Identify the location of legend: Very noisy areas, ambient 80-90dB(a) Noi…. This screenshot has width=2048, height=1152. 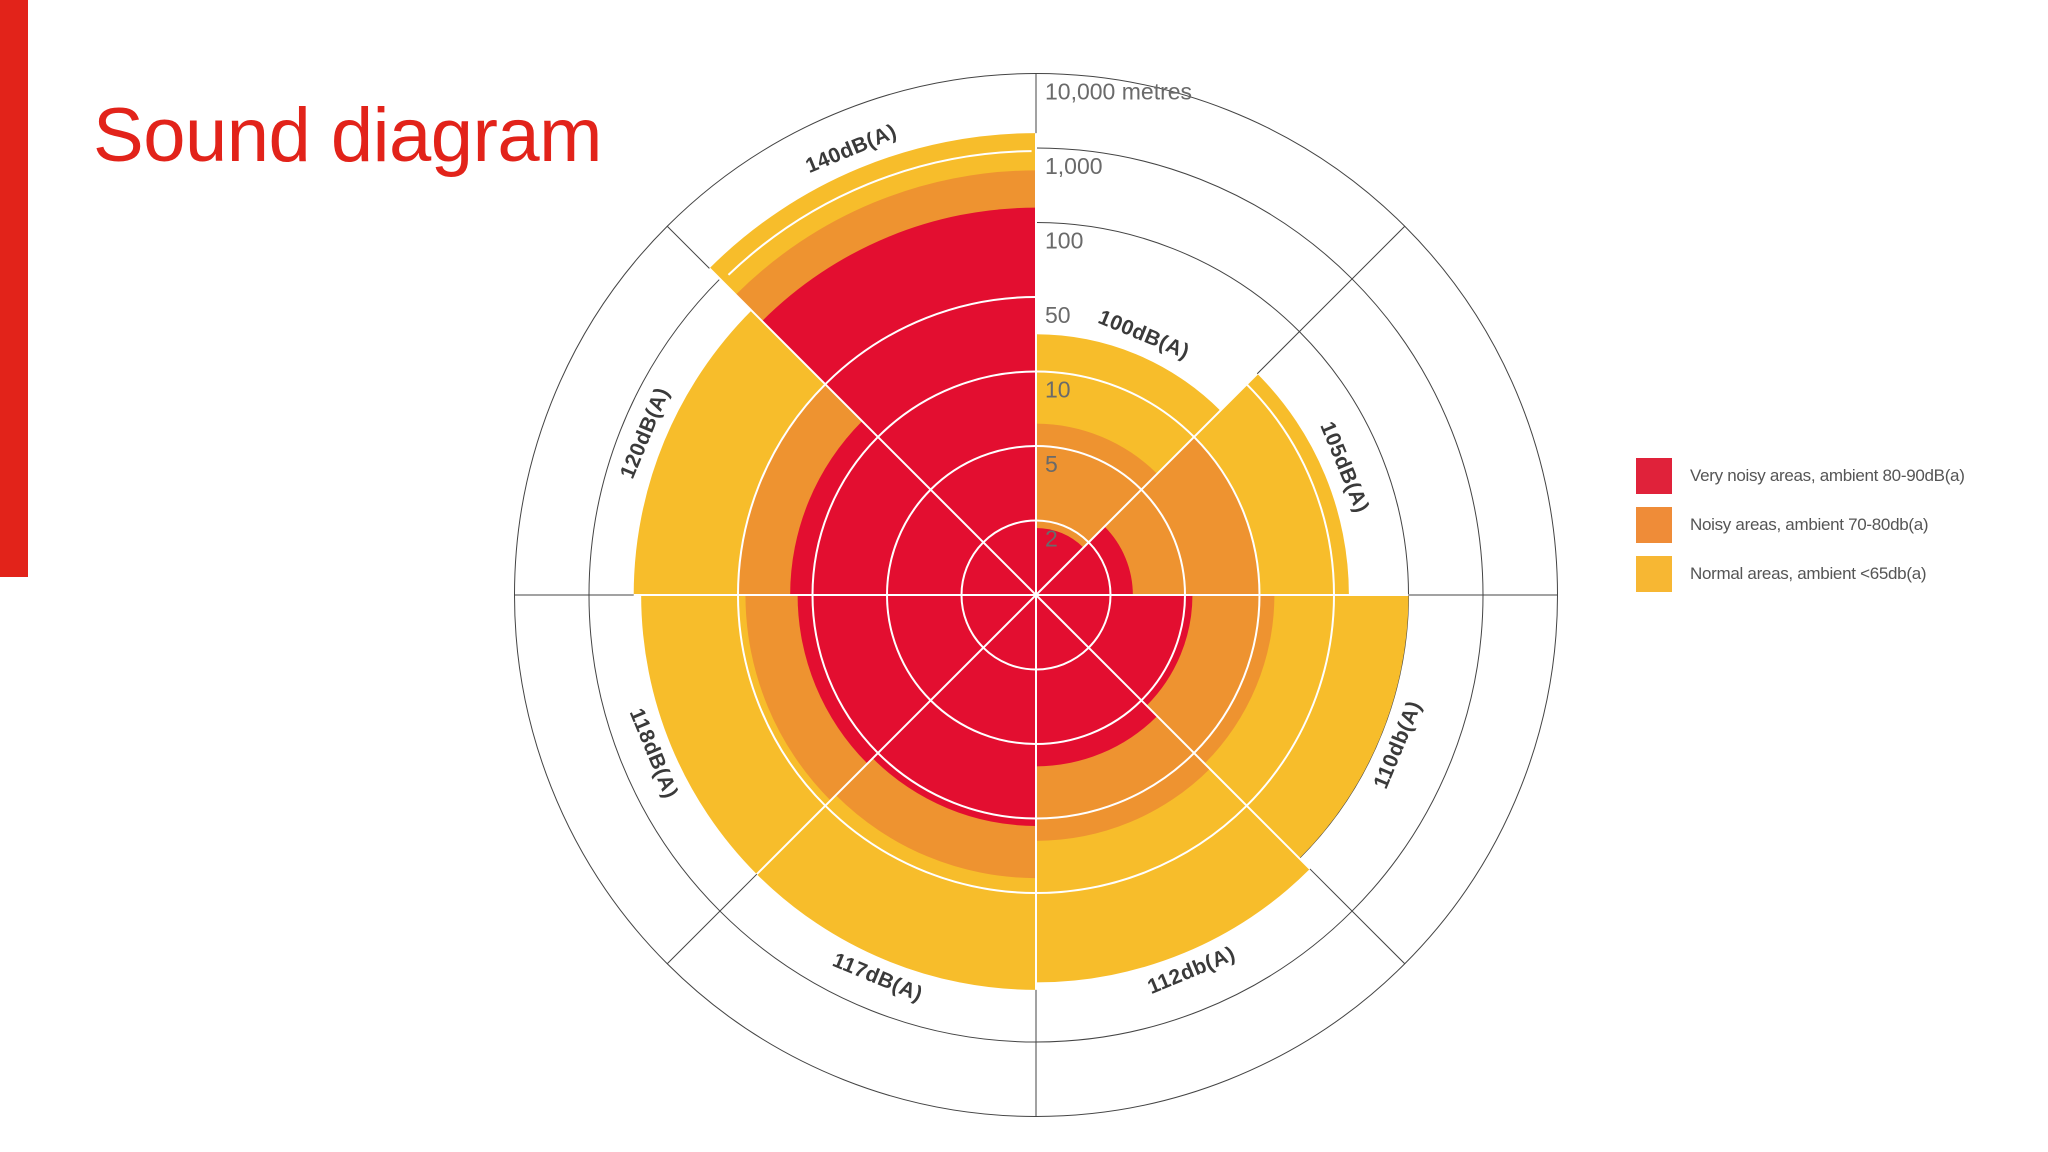
(1800, 531).